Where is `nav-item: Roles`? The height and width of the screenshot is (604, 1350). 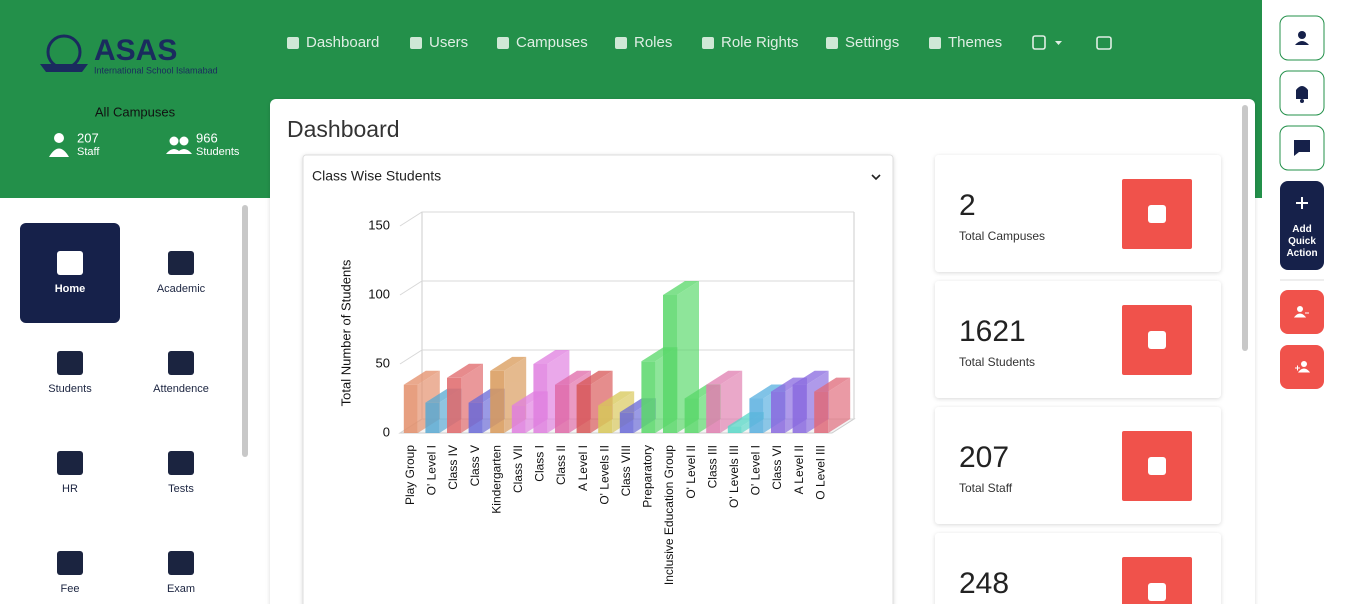 nav-item: Roles is located at coordinates (643, 42).